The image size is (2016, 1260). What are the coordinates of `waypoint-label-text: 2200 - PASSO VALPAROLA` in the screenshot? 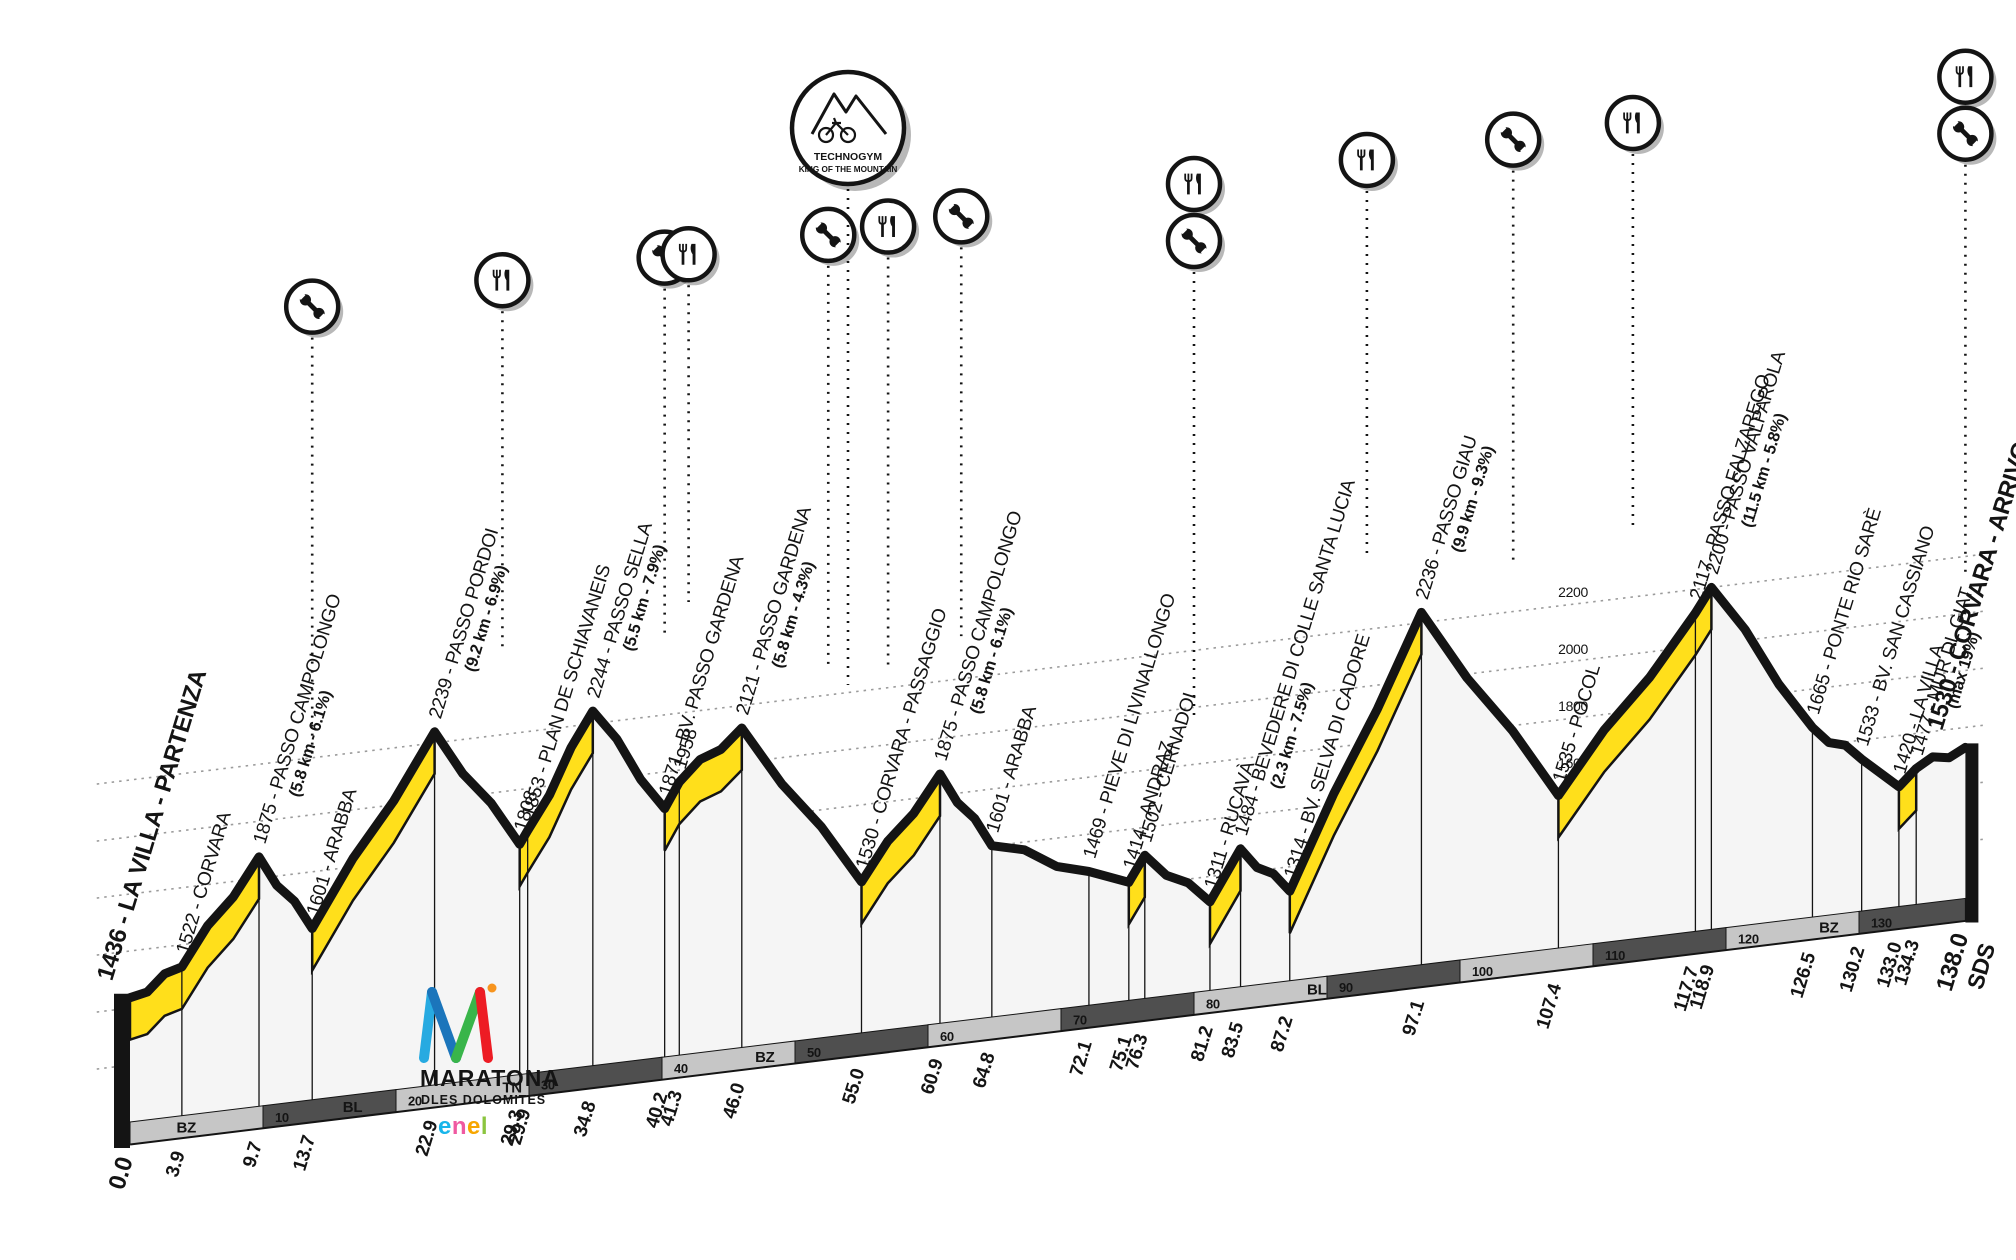 It's located at (1746, 462).